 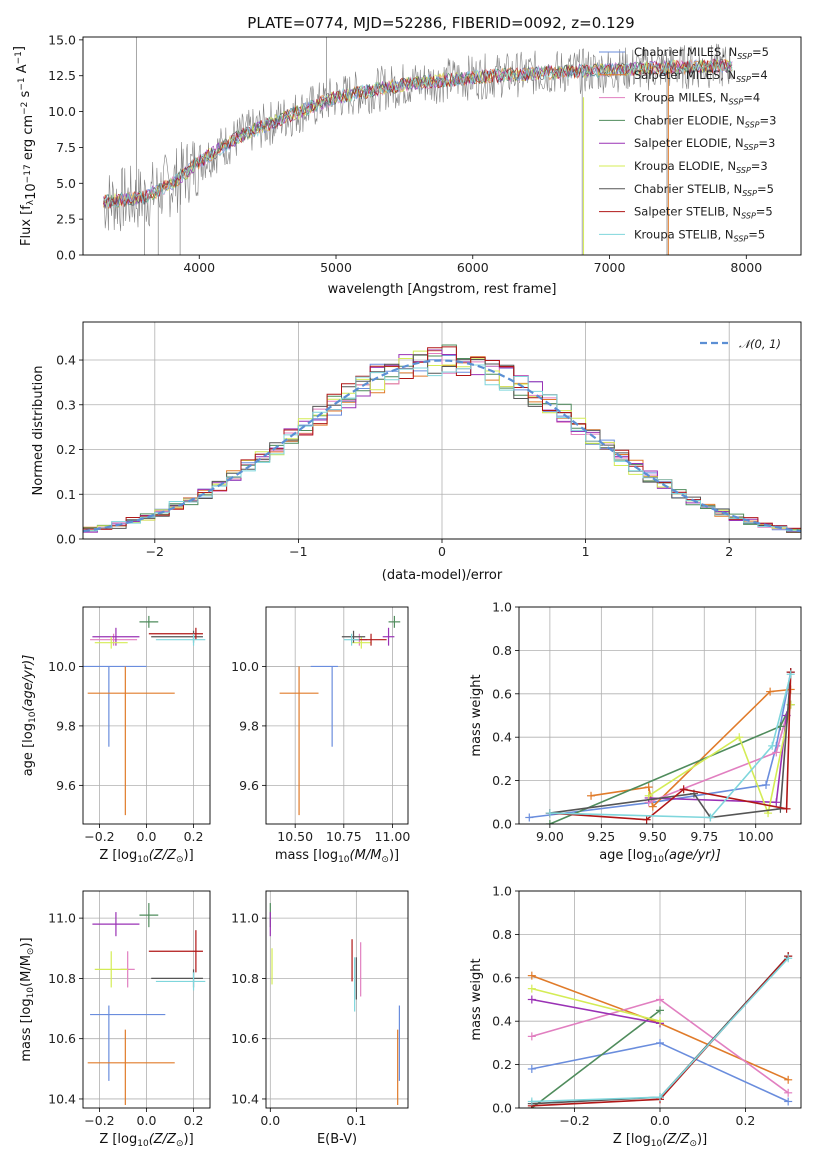 What do you see at coordinates (502, 1064) in the screenshot?
I see `weight_vs_Z-ytick-label-1: 0.2` at bounding box center [502, 1064].